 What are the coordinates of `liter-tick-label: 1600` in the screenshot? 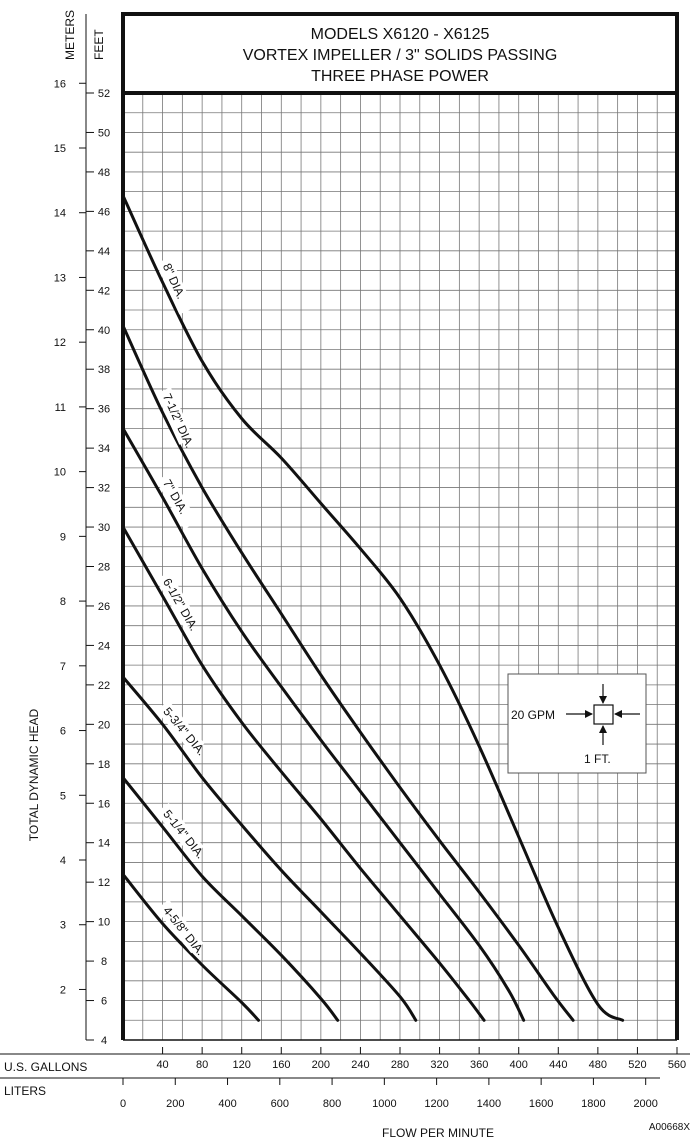 It's located at (541, 1104).